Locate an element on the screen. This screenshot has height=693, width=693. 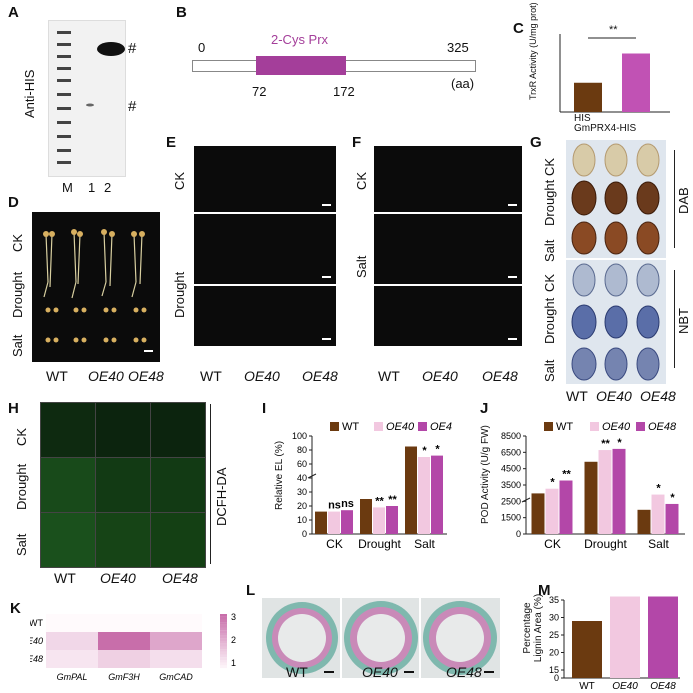
row-salt-d: Salt is located at coordinates (17, 345).